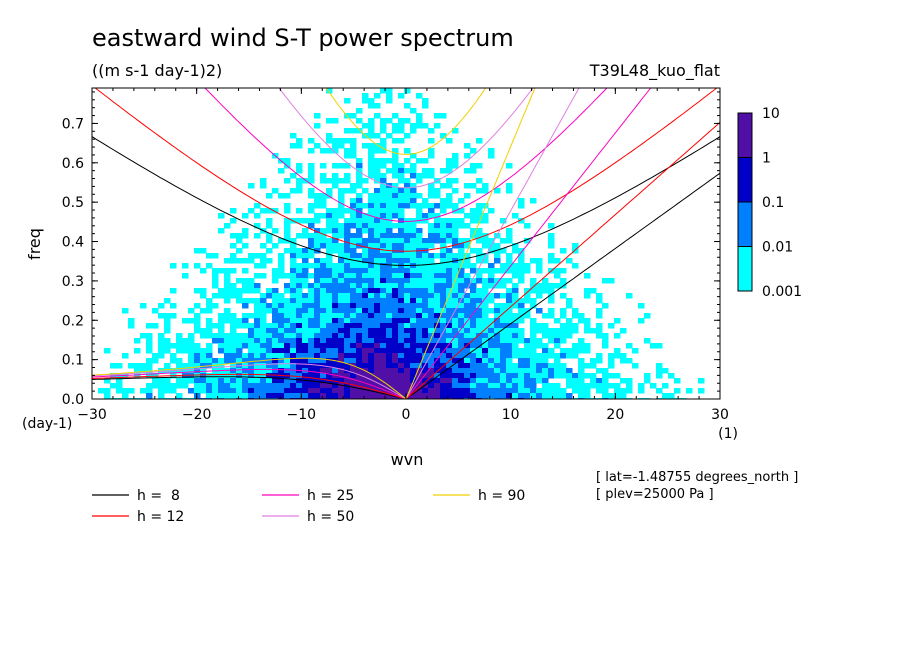 This screenshot has height=654, width=904. I want to click on x-axis-label: wvn, so click(407, 459).